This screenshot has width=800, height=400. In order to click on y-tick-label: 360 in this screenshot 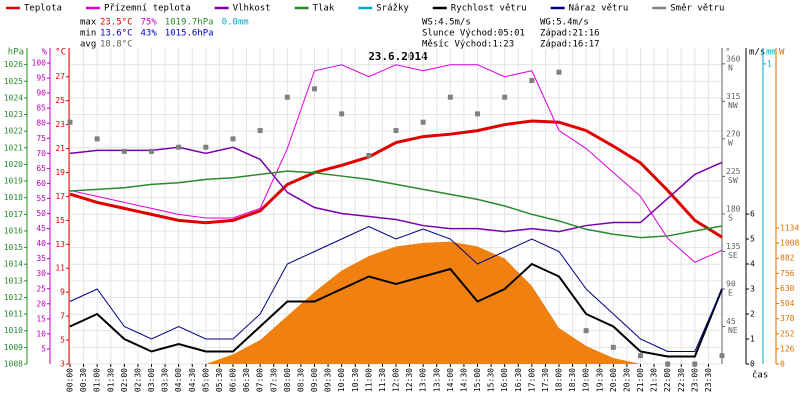, I will do `click(733, 58)`.